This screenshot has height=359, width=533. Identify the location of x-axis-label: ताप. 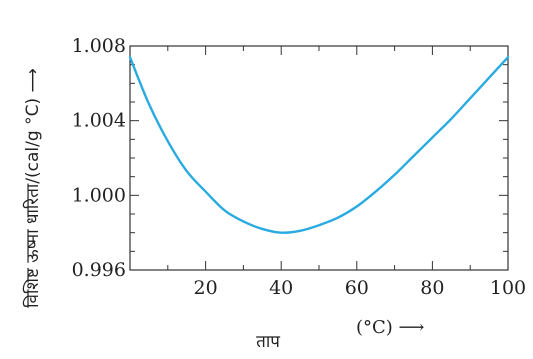
(268, 342).